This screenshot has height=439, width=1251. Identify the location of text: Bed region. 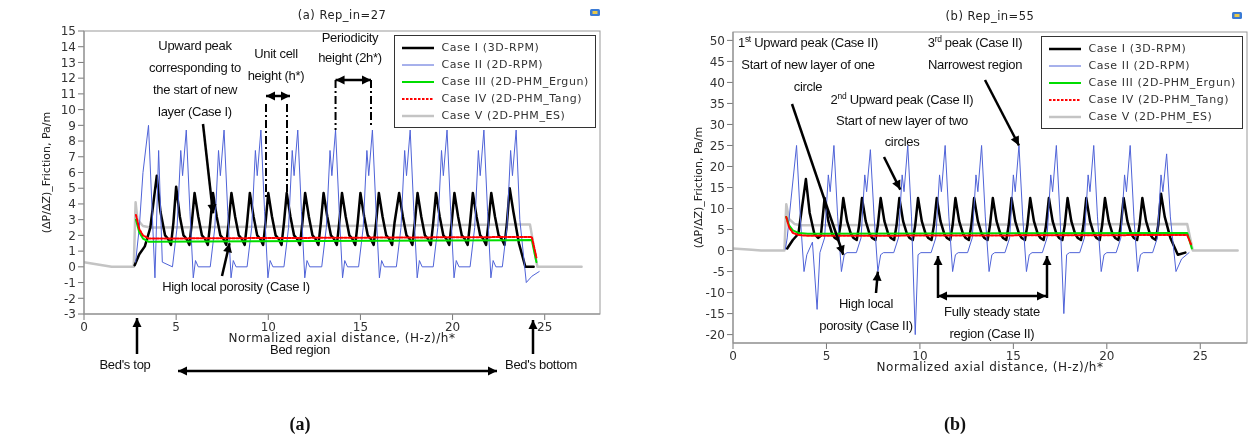
(300, 349).